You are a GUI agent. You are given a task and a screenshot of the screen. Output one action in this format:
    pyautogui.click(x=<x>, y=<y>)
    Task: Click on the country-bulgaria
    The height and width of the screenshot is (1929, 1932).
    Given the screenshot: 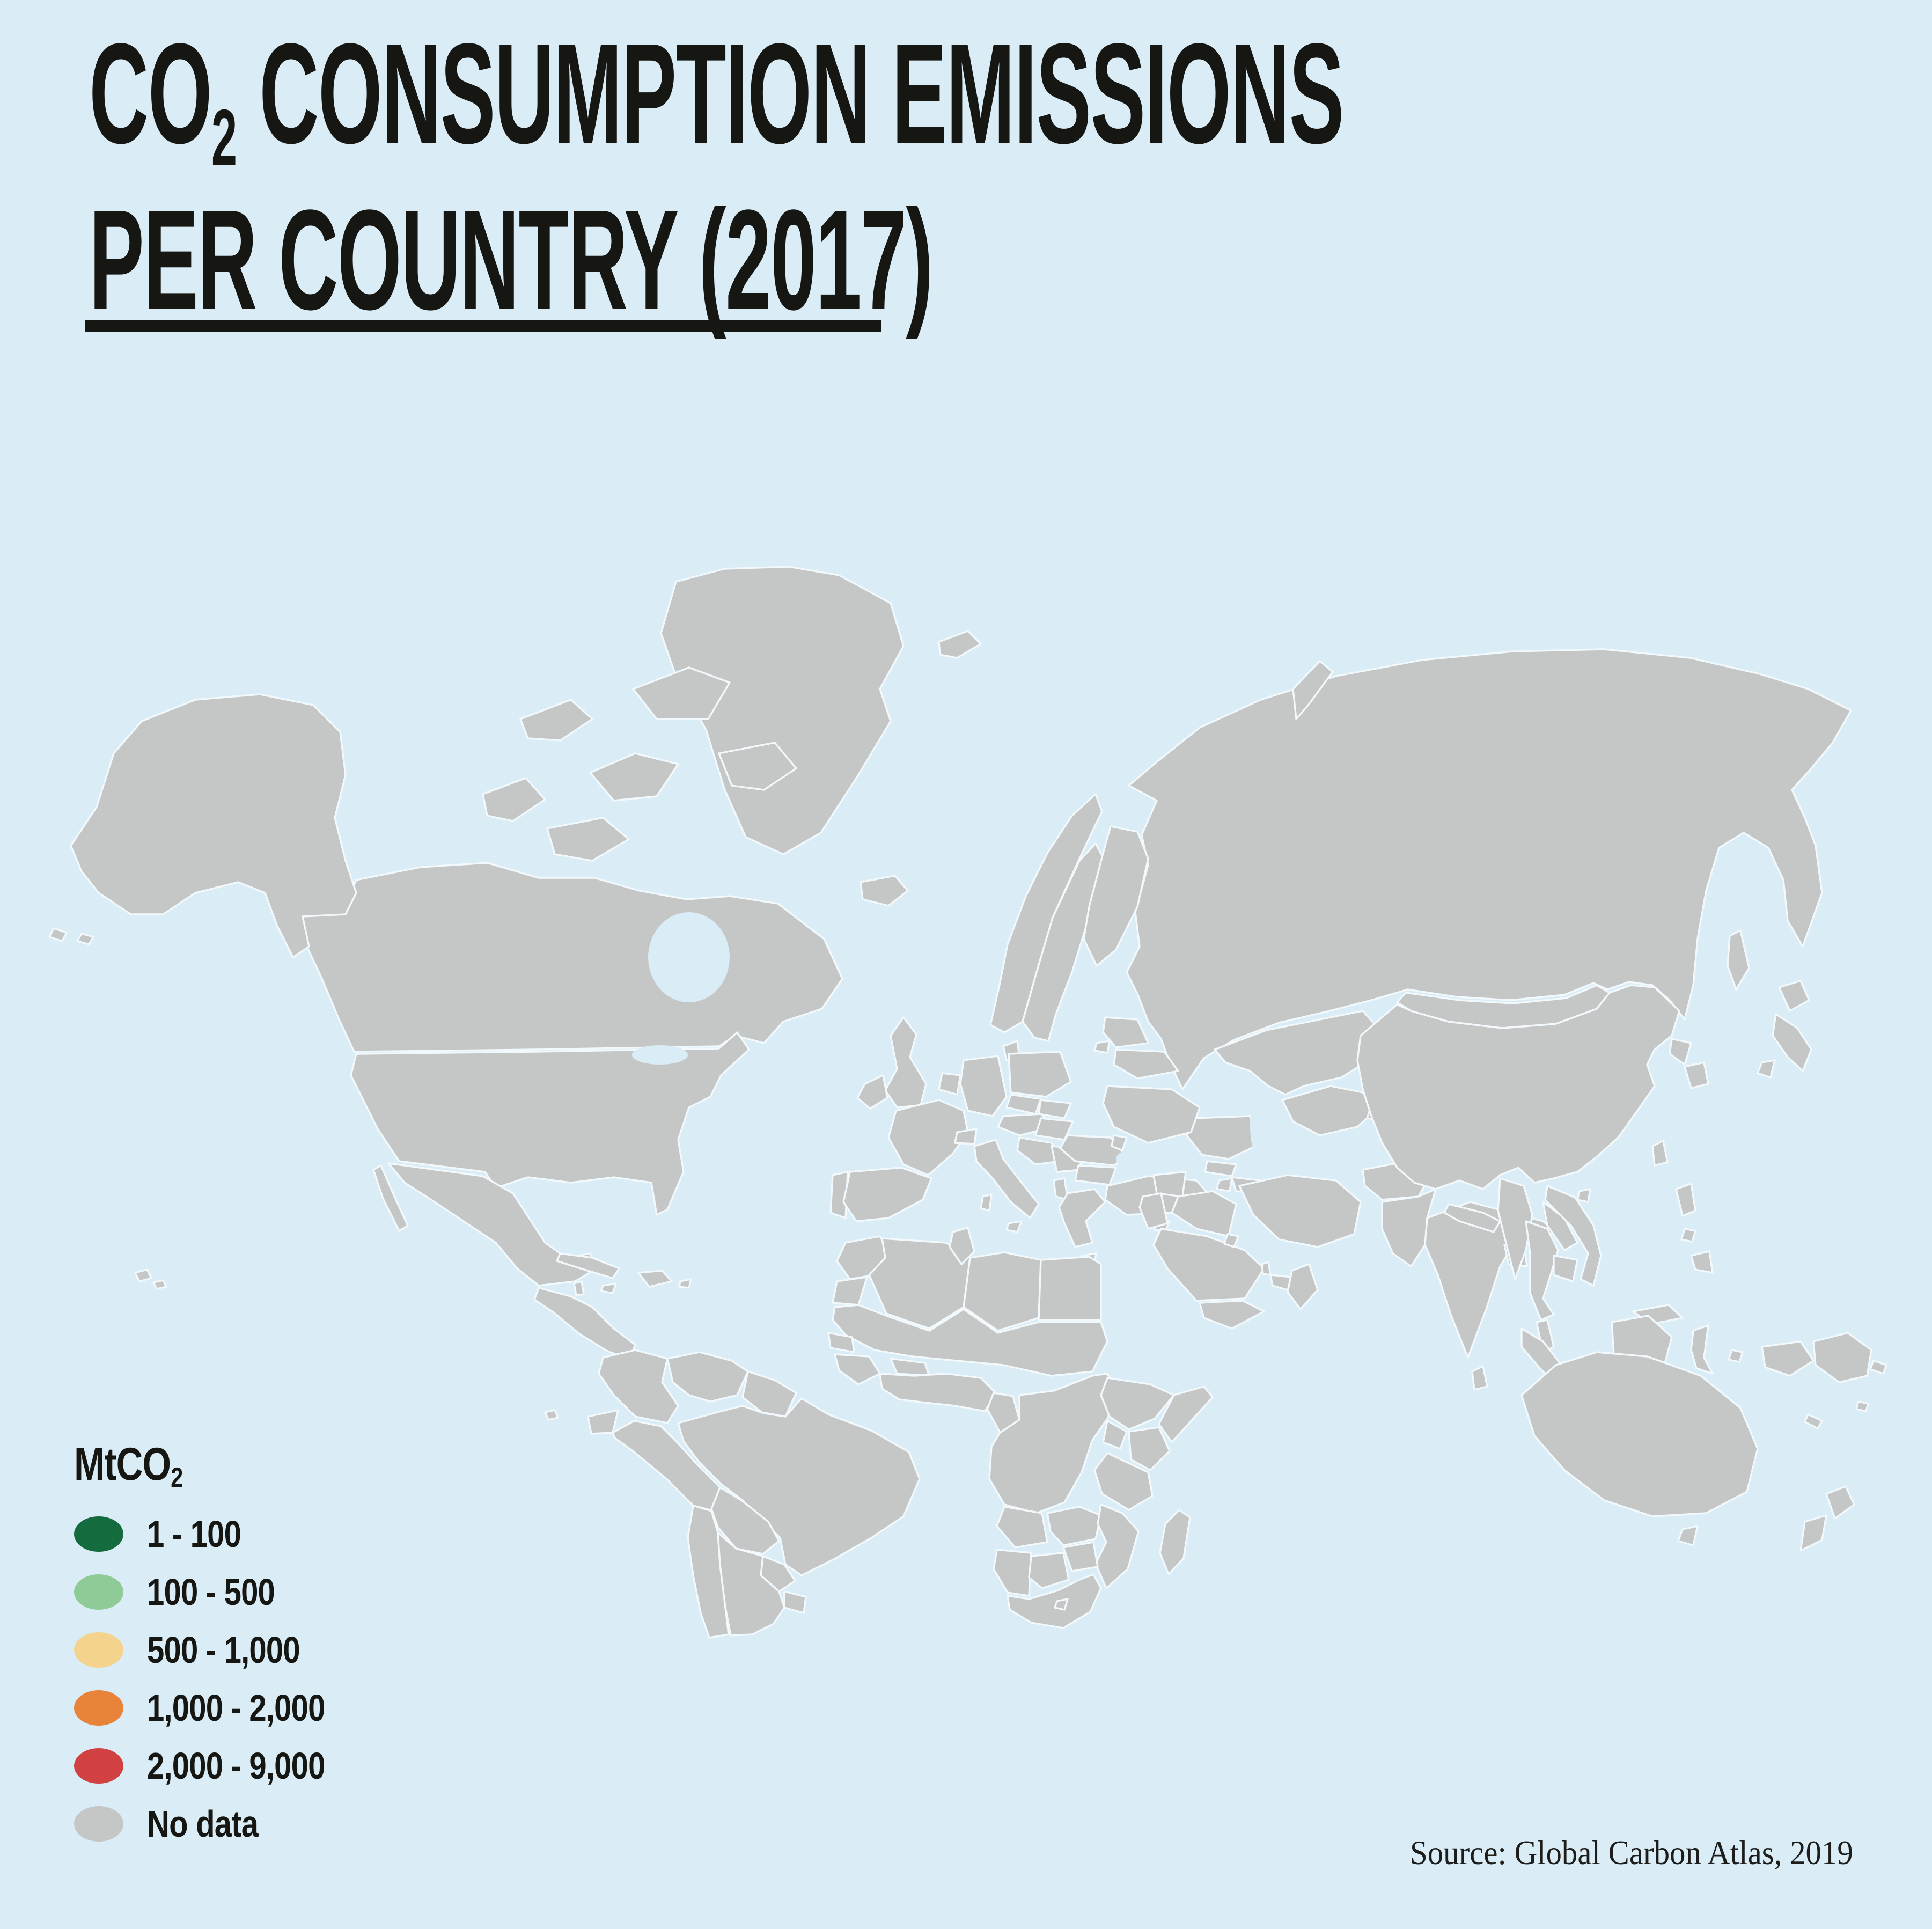 What is the action you would take?
    pyautogui.click(x=1095, y=1175)
    